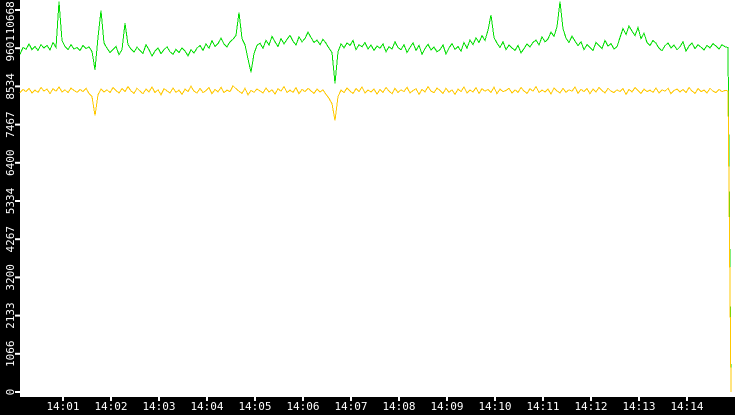  What do you see at coordinates (110, 406) in the screenshot?
I see `x-tick-label: 14:02` at bounding box center [110, 406].